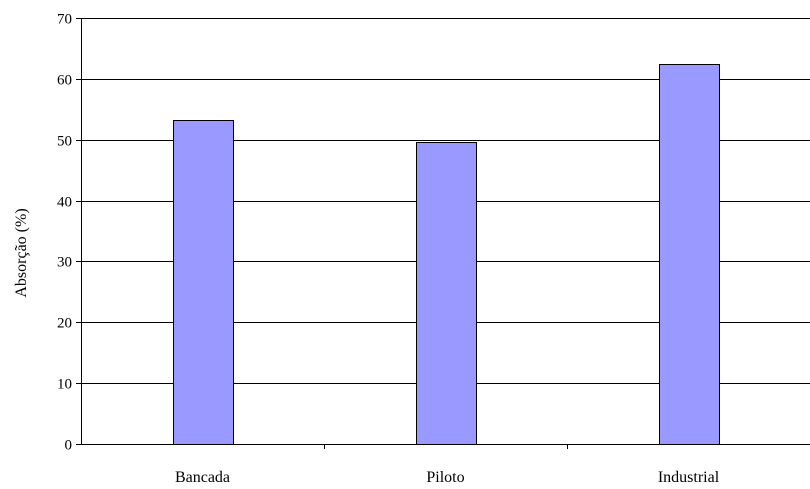 Image resolution: width=810 pixels, height=489 pixels. I want to click on bar-industrial, so click(689, 254).